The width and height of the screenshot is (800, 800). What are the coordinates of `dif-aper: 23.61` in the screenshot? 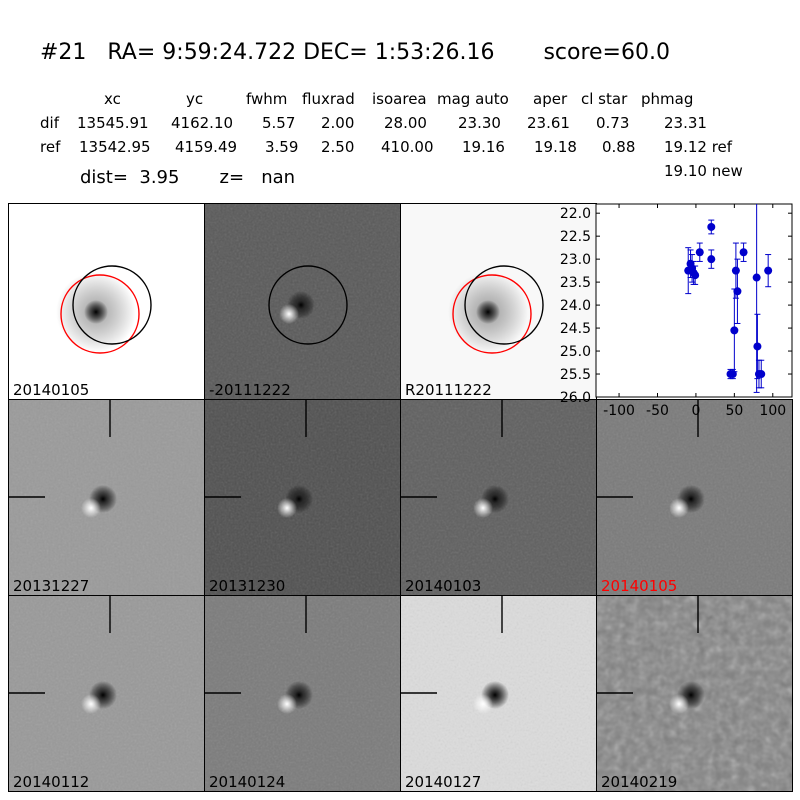 It's located at (548, 123).